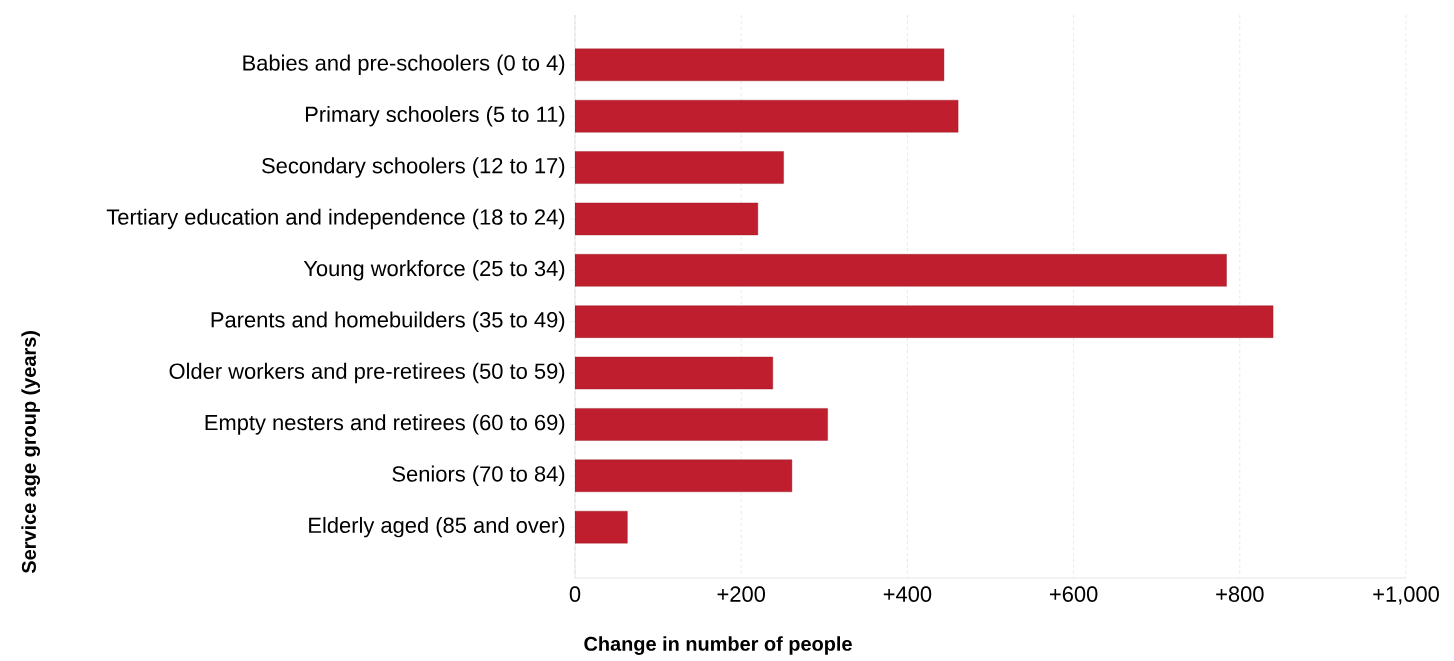  Describe the element at coordinates (907, 594) in the screenshot. I see `x-tick-label: +400` at that location.